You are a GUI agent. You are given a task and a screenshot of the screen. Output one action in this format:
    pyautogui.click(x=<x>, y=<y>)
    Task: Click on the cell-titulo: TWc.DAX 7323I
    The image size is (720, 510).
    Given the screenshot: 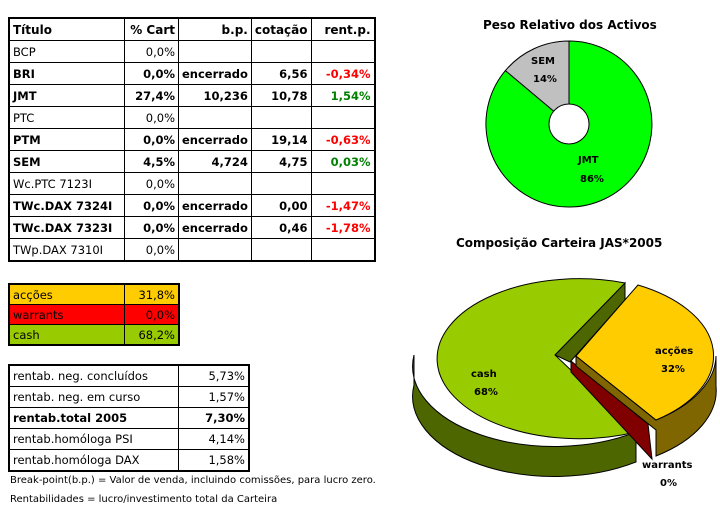 What is the action you would take?
    pyautogui.click(x=66, y=227)
    